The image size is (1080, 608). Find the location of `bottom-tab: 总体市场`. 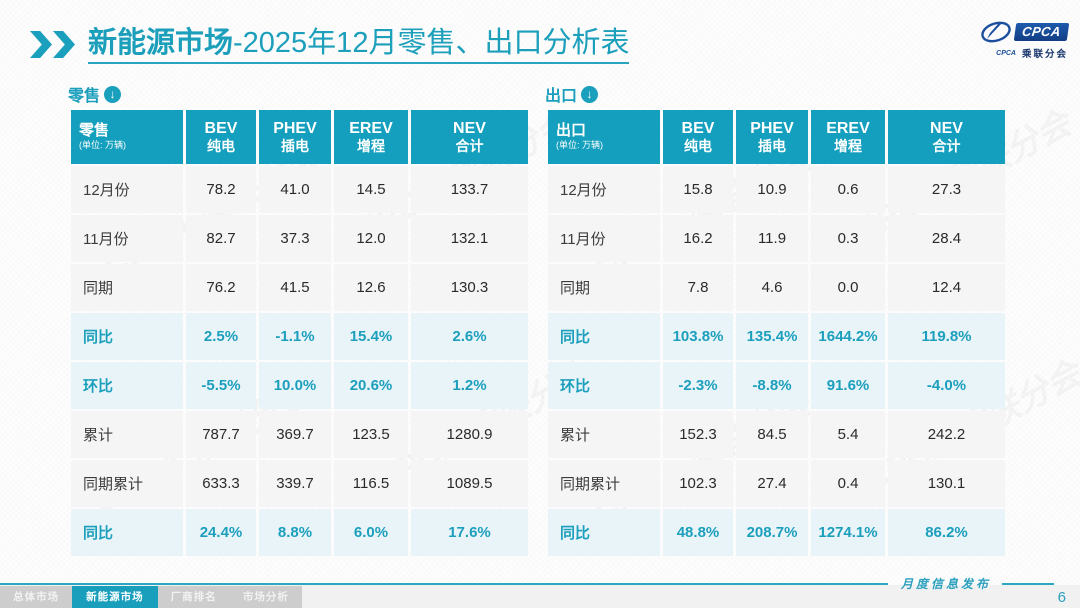

bottom-tab: 总体市场 is located at coordinates (36, 597).